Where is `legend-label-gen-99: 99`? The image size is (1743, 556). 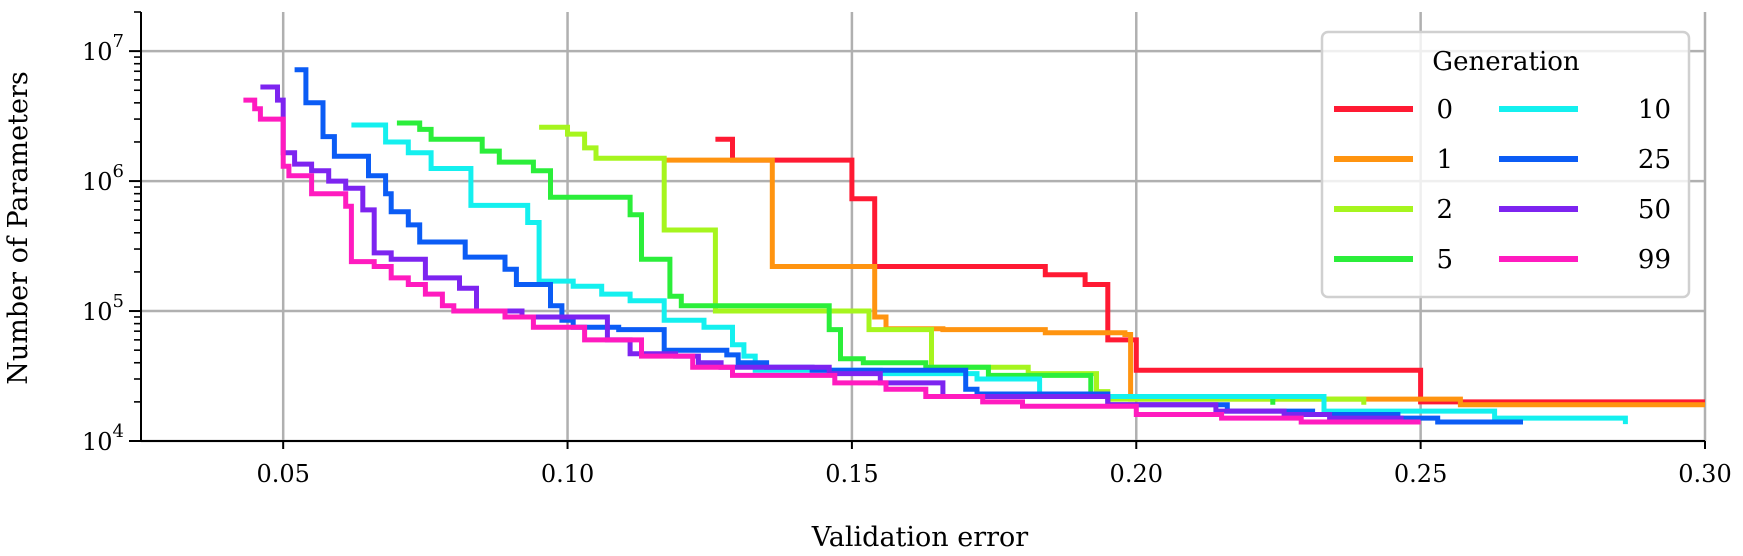
legend-label-gen-99: 99 is located at coordinates (1654, 260).